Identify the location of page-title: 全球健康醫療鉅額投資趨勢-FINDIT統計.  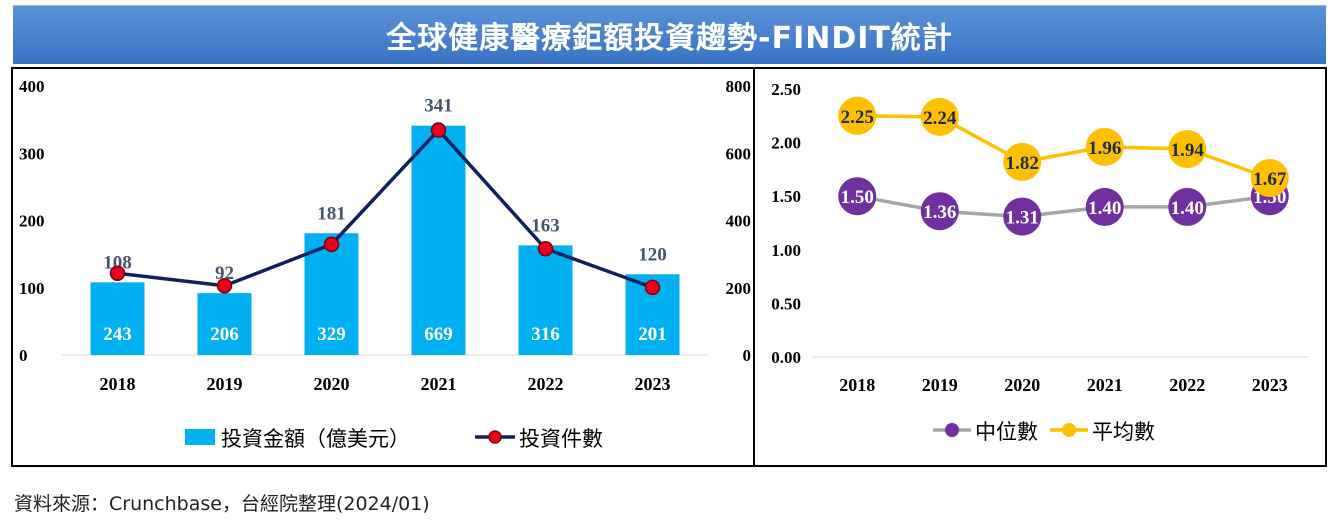
(669, 38).